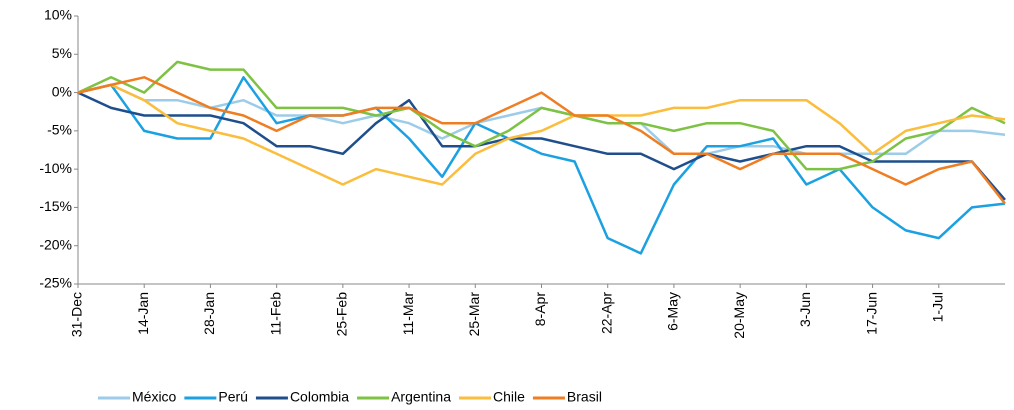 This screenshot has width=1014, height=410. What do you see at coordinates (584, 397) in the screenshot?
I see `legend-label: Brasil` at bounding box center [584, 397].